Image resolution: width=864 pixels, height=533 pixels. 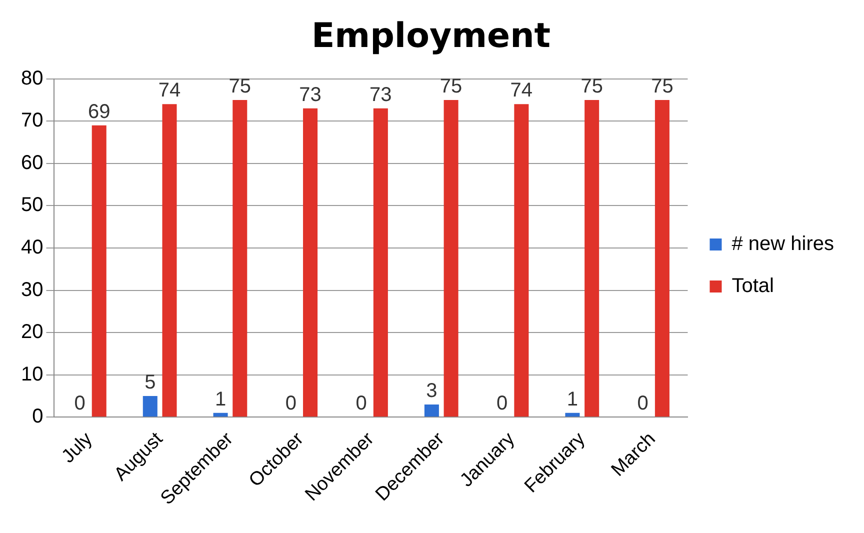 I want to click on y-tick-label: 30, so click(x=32, y=289).